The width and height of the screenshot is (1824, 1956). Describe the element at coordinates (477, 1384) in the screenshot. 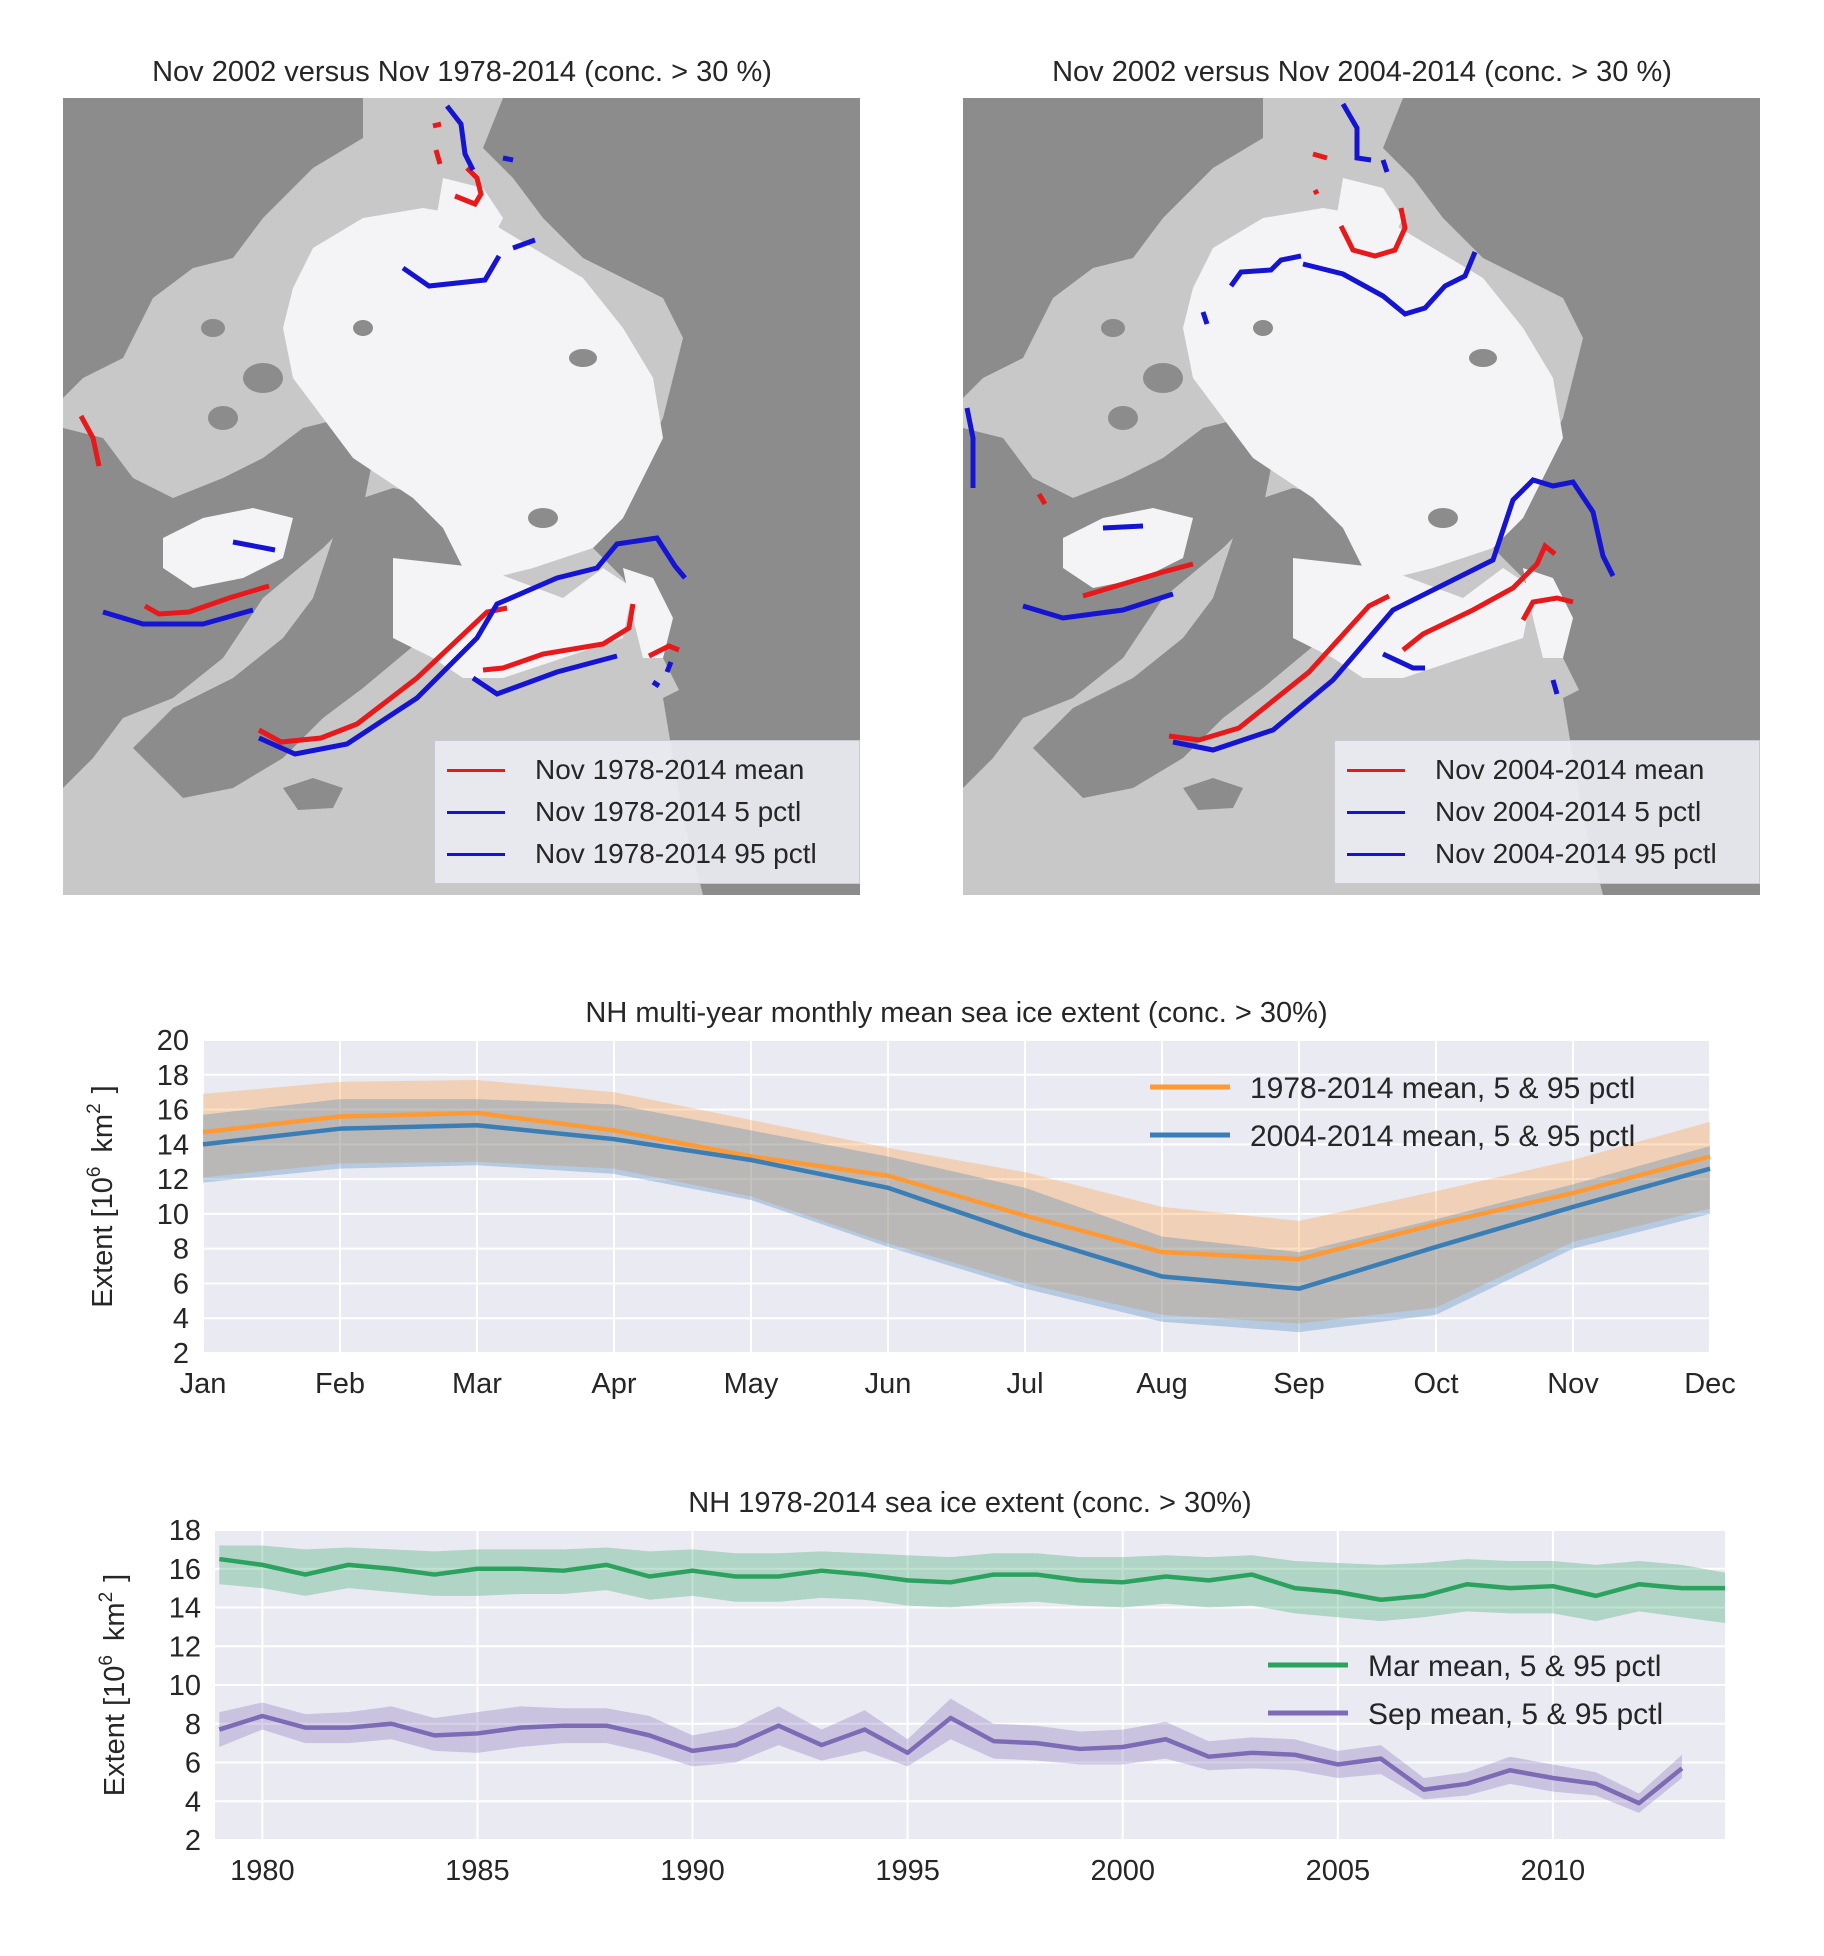

I see `x-tick-label: Mar` at that location.